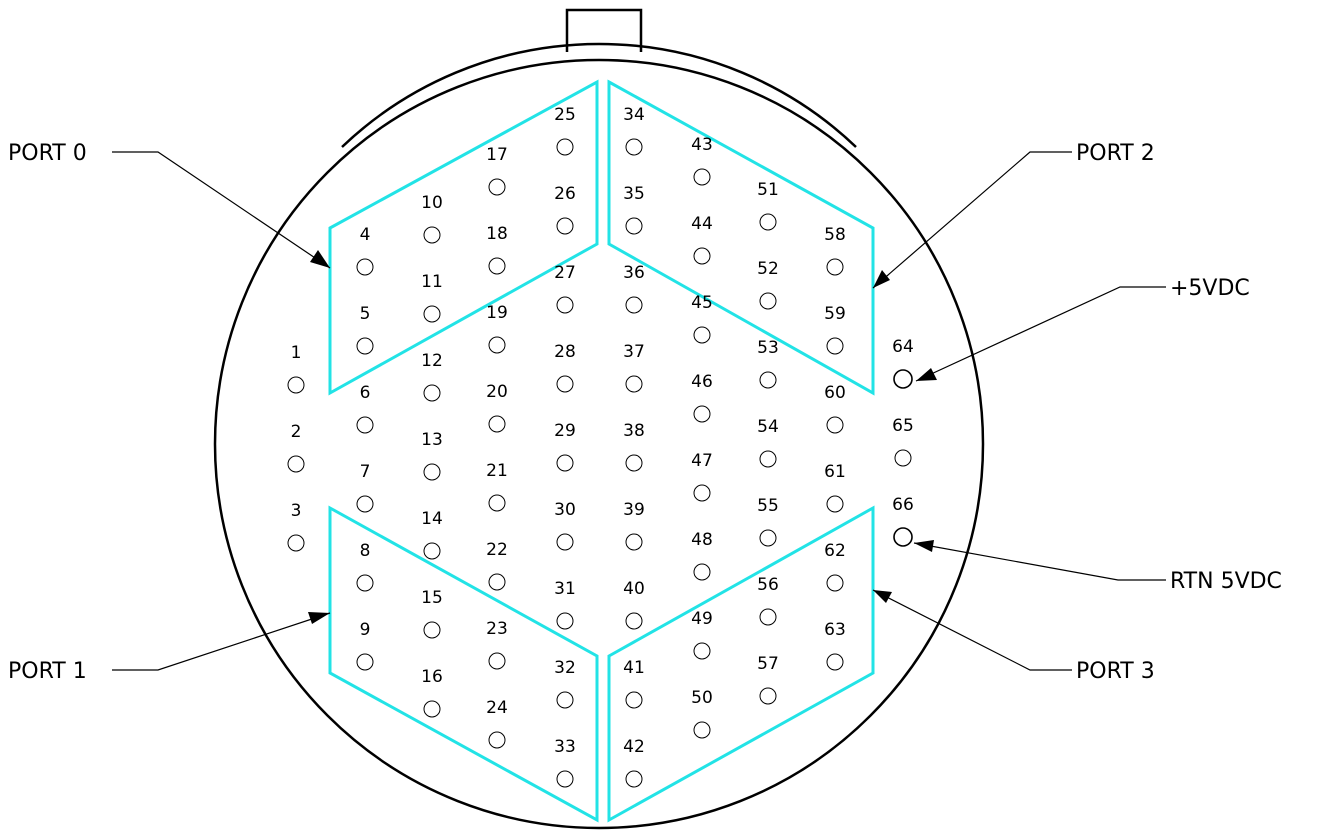  What do you see at coordinates (881, 279) in the screenshot?
I see `port-2-arrowhead` at bounding box center [881, 279].